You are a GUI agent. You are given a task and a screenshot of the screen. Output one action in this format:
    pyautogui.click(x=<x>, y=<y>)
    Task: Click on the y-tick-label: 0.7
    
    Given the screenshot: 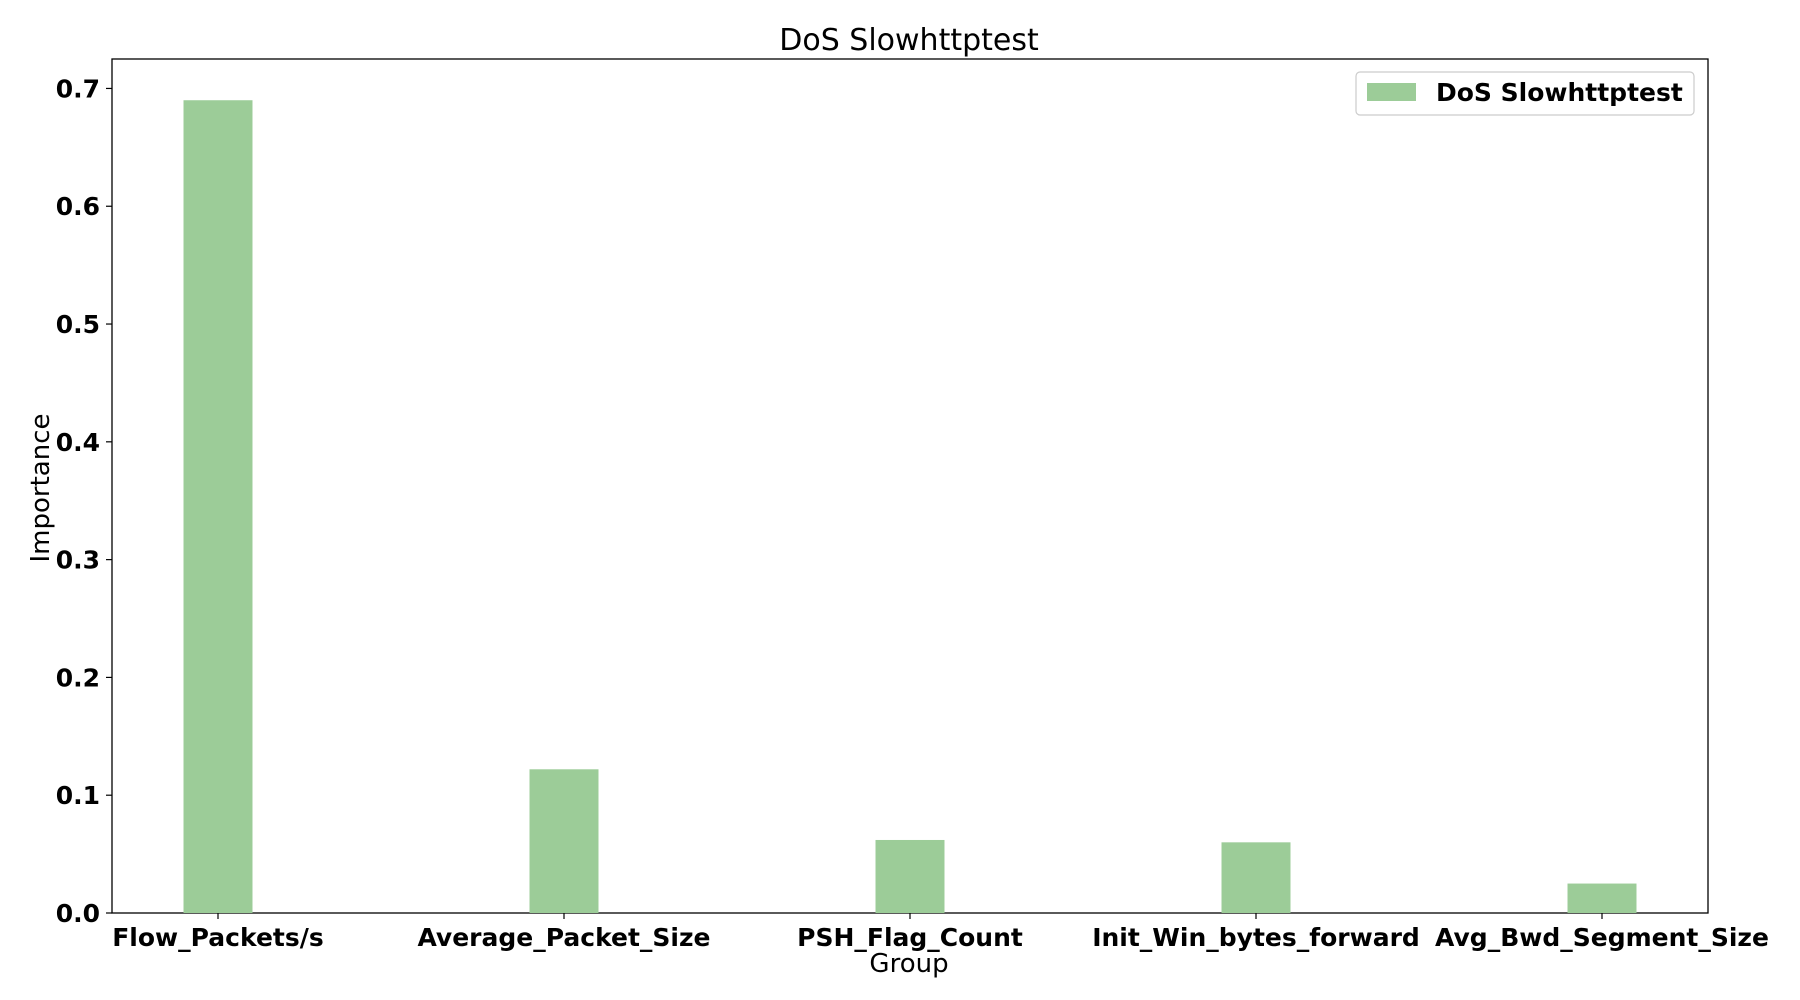 What is the action you would take?
    pyautogui.click(x=78, y=88)
    